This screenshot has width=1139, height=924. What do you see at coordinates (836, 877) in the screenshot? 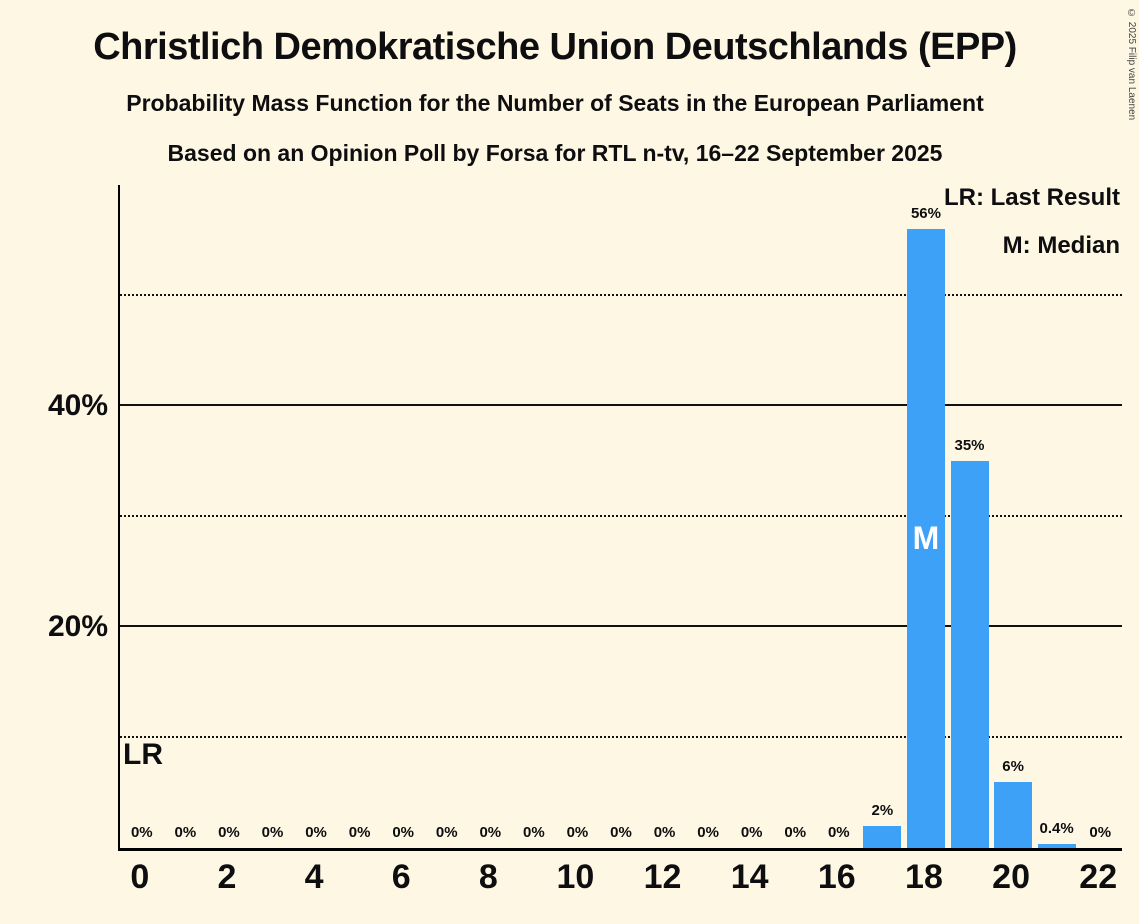
I see `x-tick-16: 16` at bounding box center [836, 877].